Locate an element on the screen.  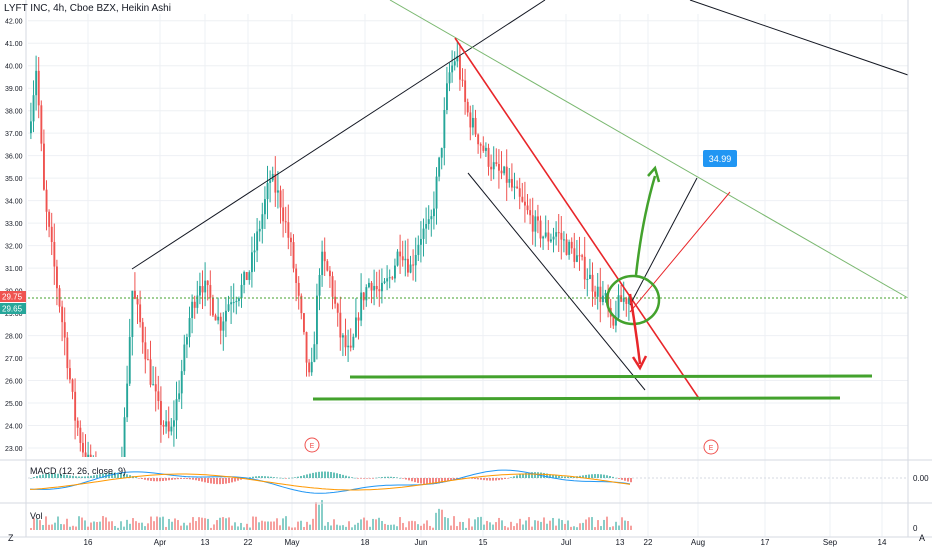
corner-right-label: A is located at coordinates (922, 538).